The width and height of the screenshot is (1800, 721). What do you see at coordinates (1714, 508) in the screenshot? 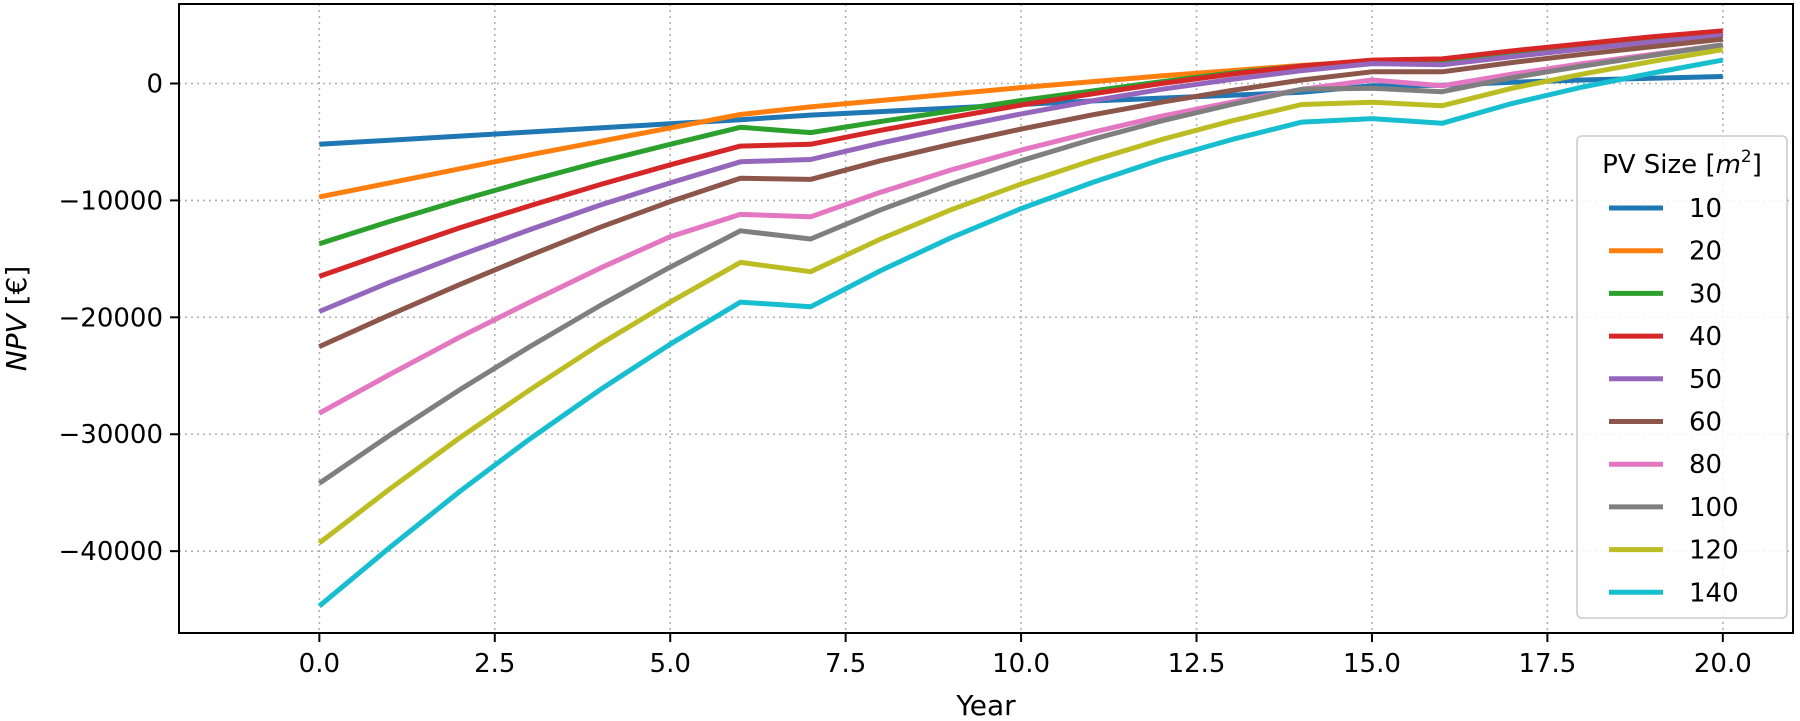
I see `legend-label-100: 100` at bounding box center [1714, 508].